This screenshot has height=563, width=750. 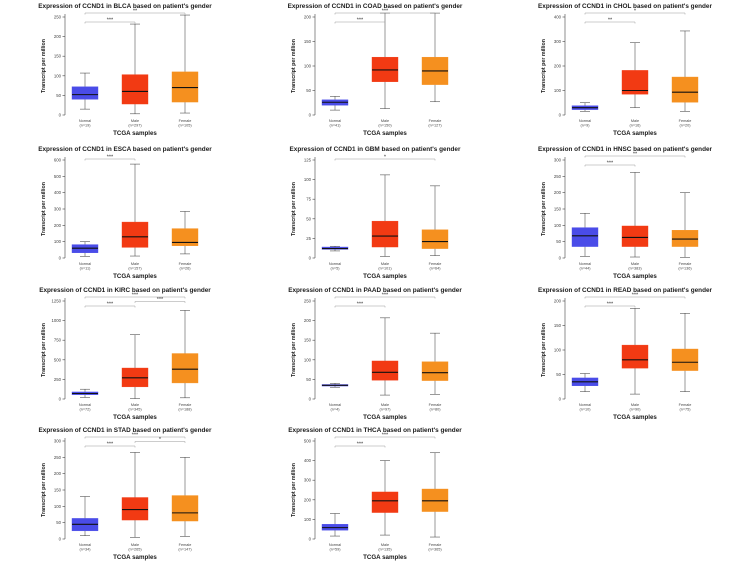 I want to click on sample-count-label: (n=90), so click(x=635, y=410).